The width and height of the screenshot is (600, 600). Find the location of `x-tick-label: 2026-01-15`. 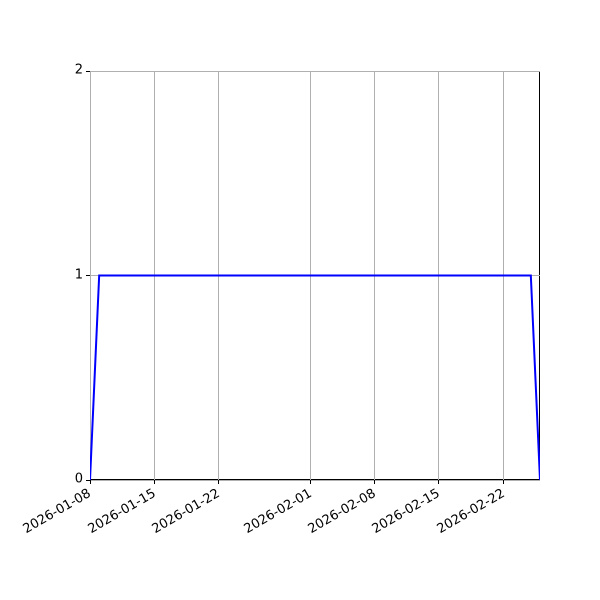

x-tick-label: 2026-01-15 is located at coordinates (122, 511).